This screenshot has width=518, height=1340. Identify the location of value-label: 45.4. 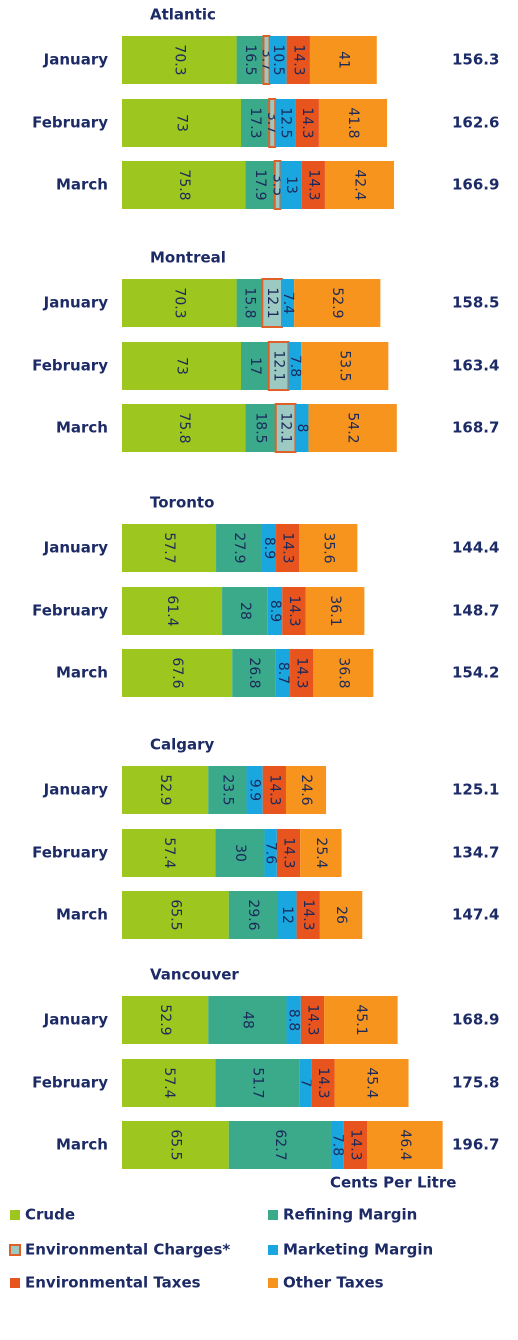
(372, 1082).